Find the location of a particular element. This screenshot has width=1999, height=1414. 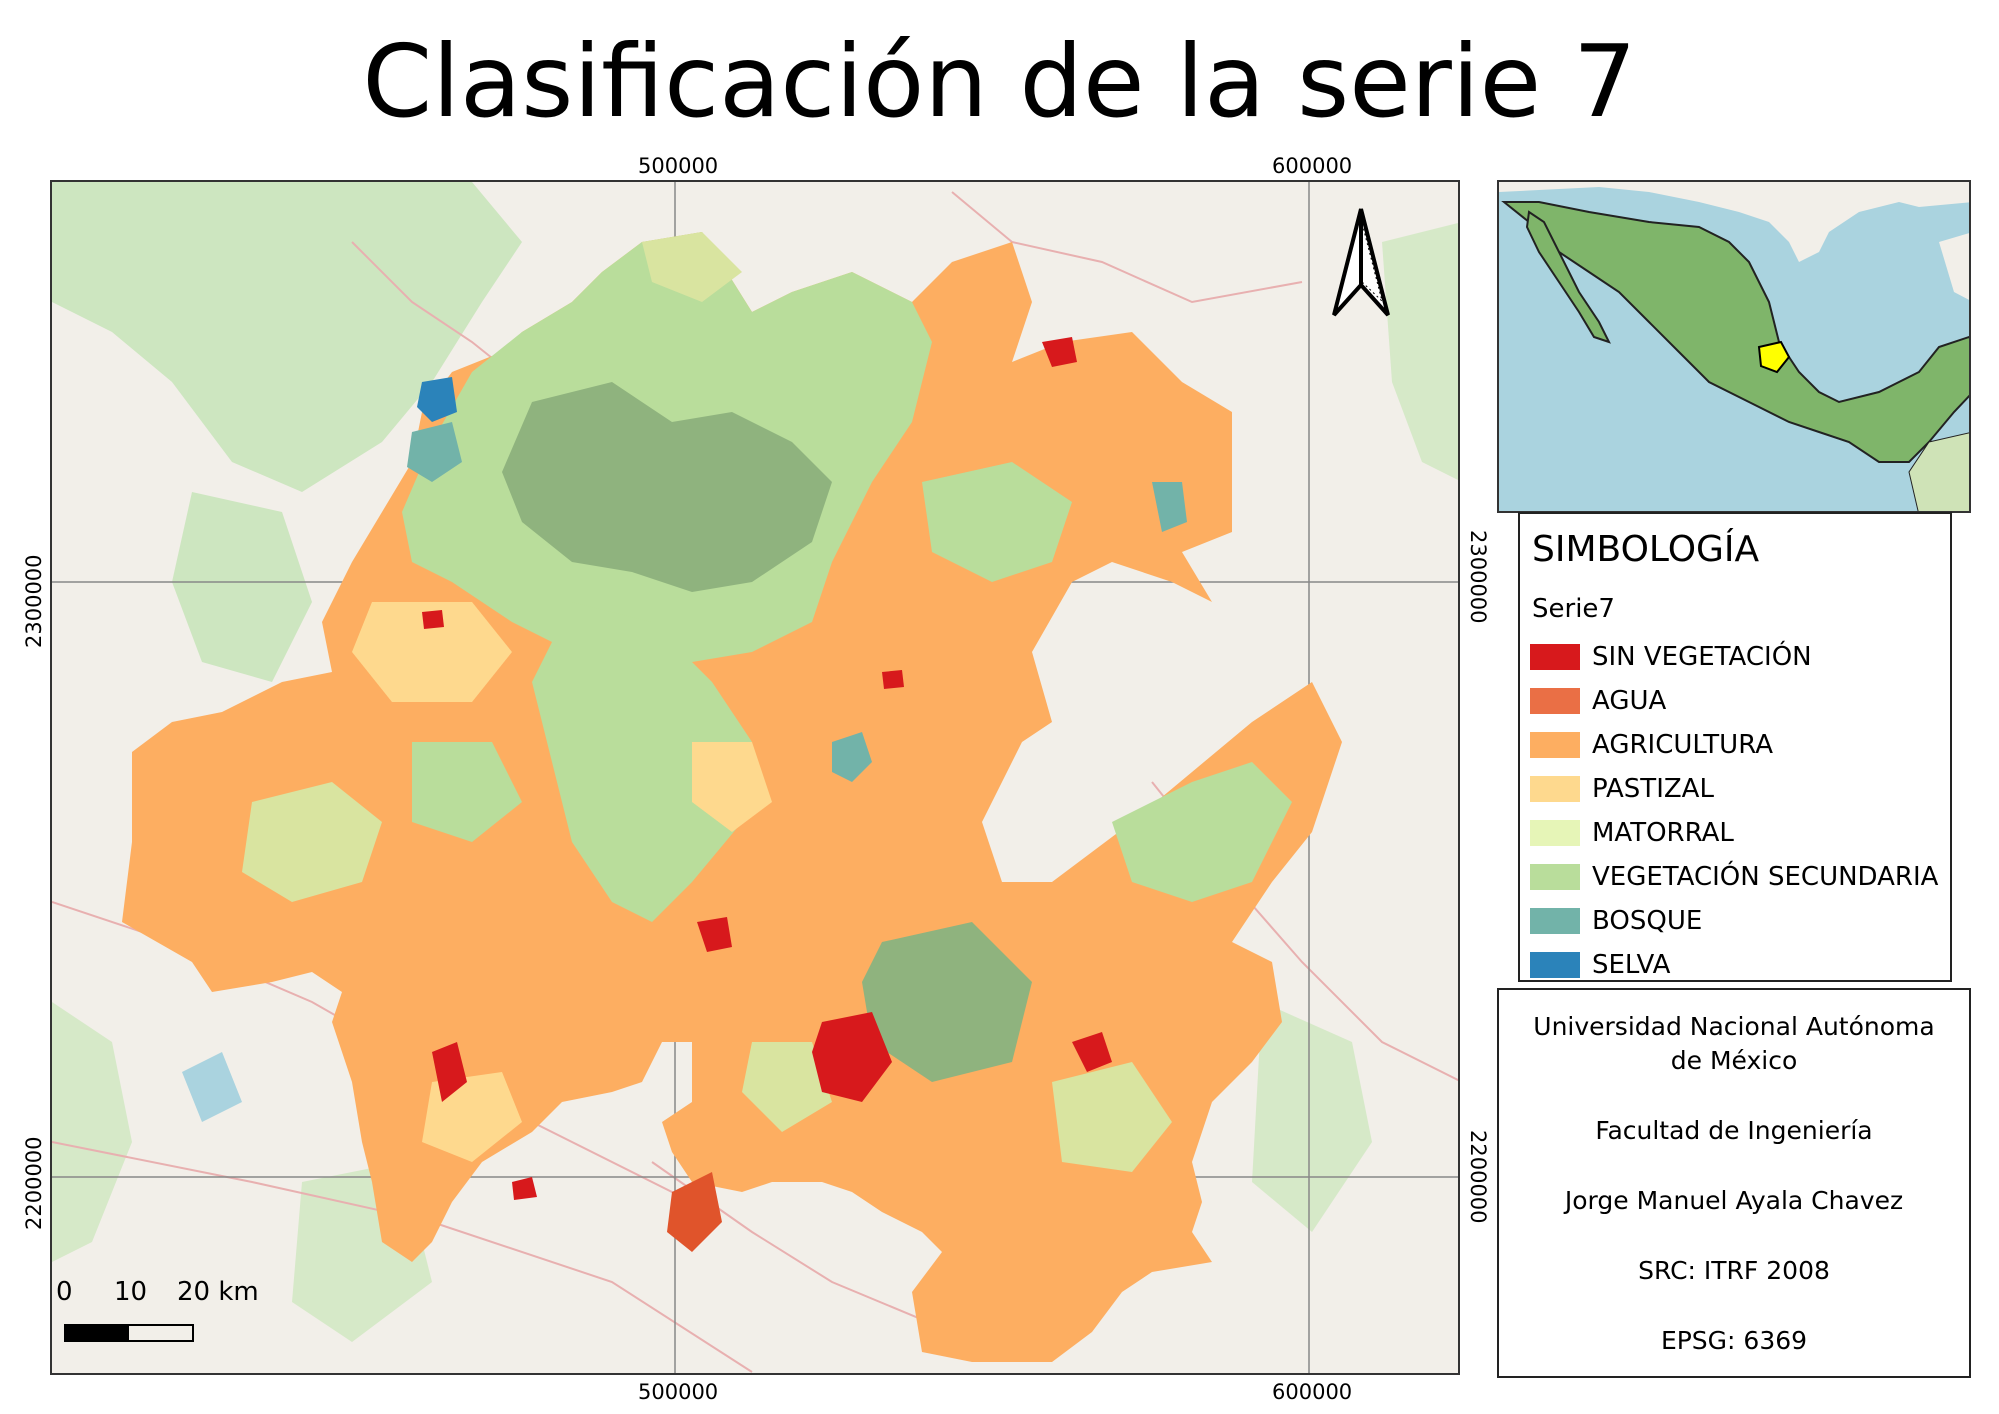

legend-label: SELVA is located at coordinates (1631, 965).